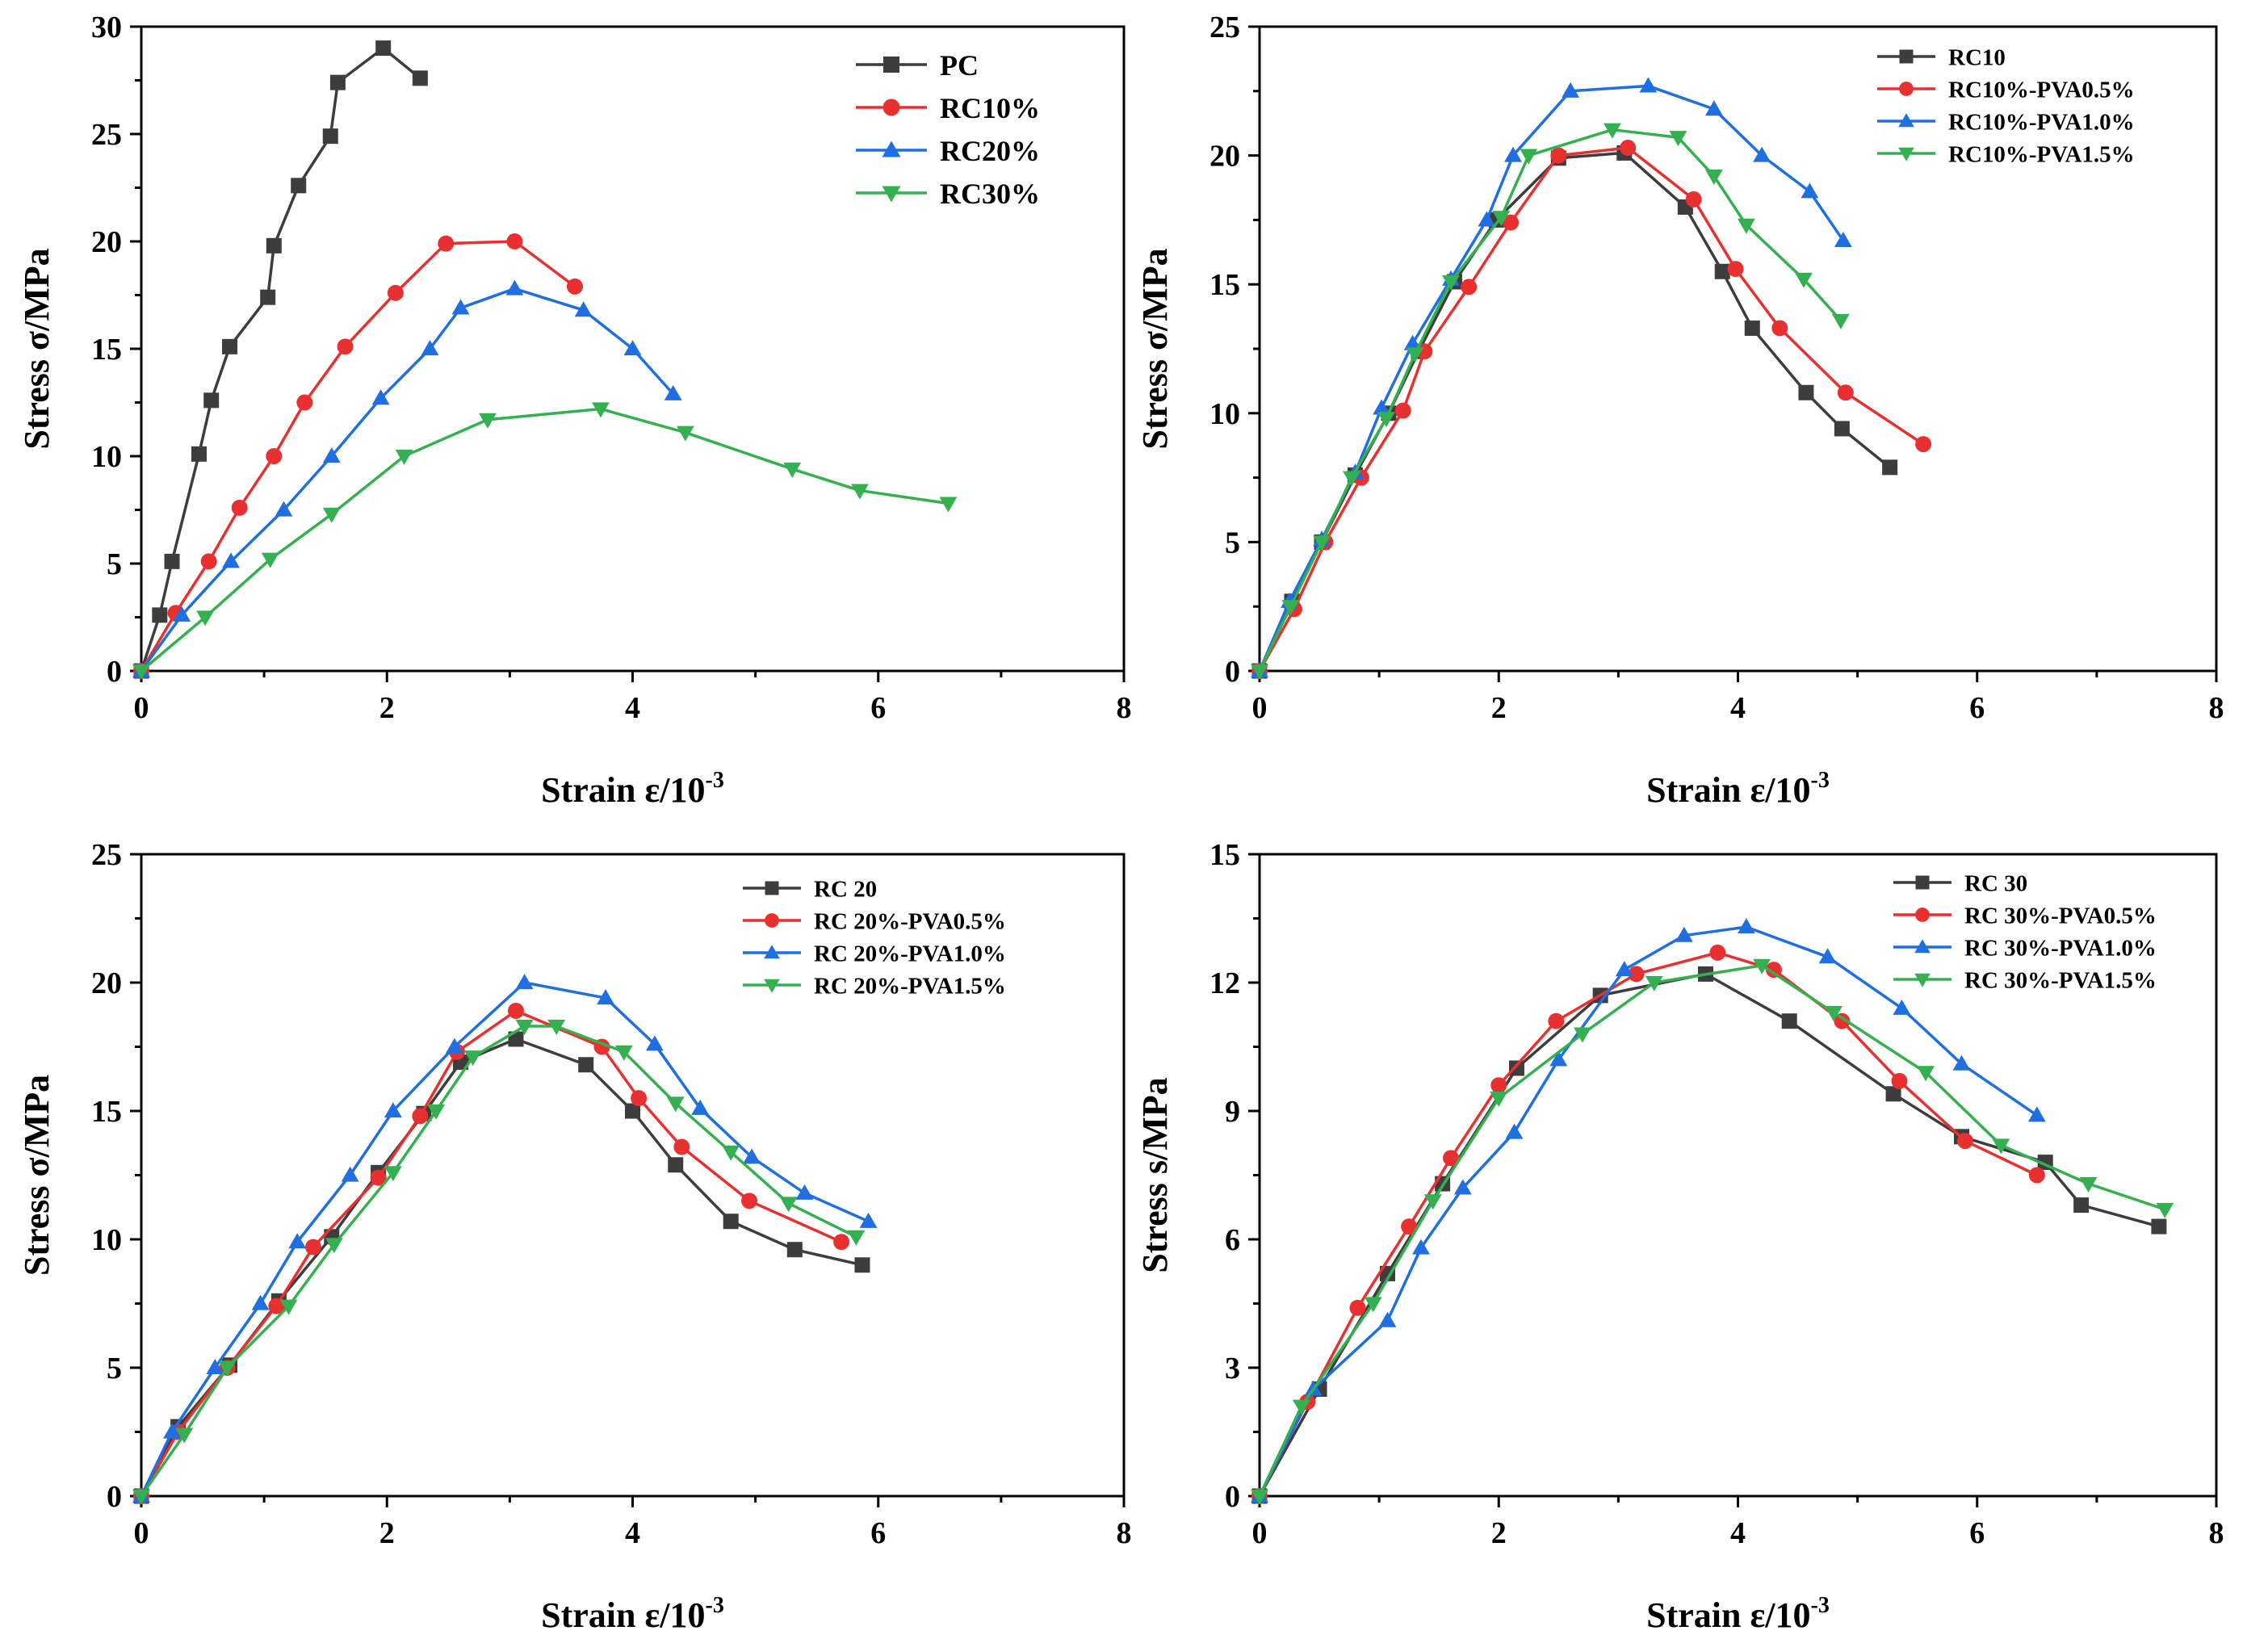  What do you see at coordinates (1232, 1240) in the screenshot?
I see `y-tick-label: 6` at bounding box center [1232, 1240].